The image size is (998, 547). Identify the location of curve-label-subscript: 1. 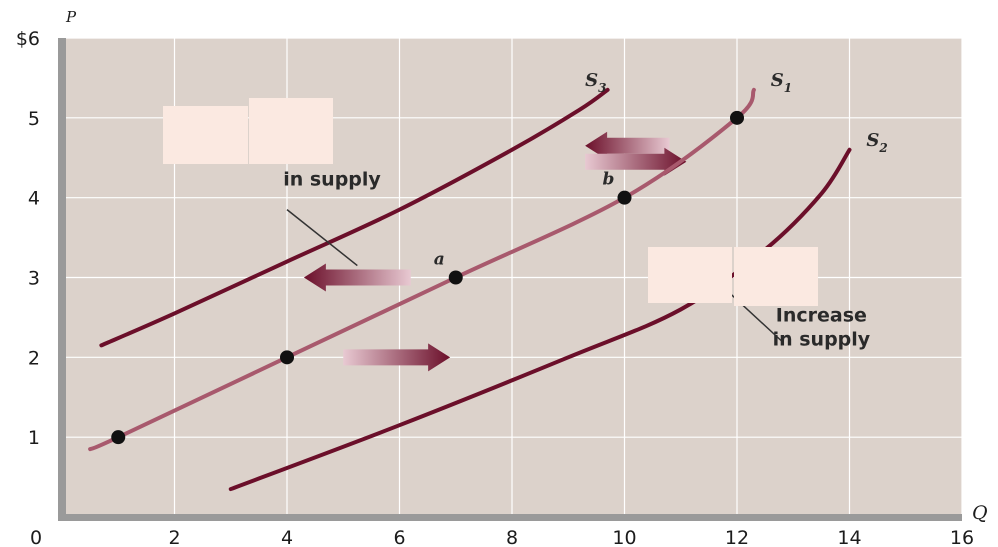
(788, 88).